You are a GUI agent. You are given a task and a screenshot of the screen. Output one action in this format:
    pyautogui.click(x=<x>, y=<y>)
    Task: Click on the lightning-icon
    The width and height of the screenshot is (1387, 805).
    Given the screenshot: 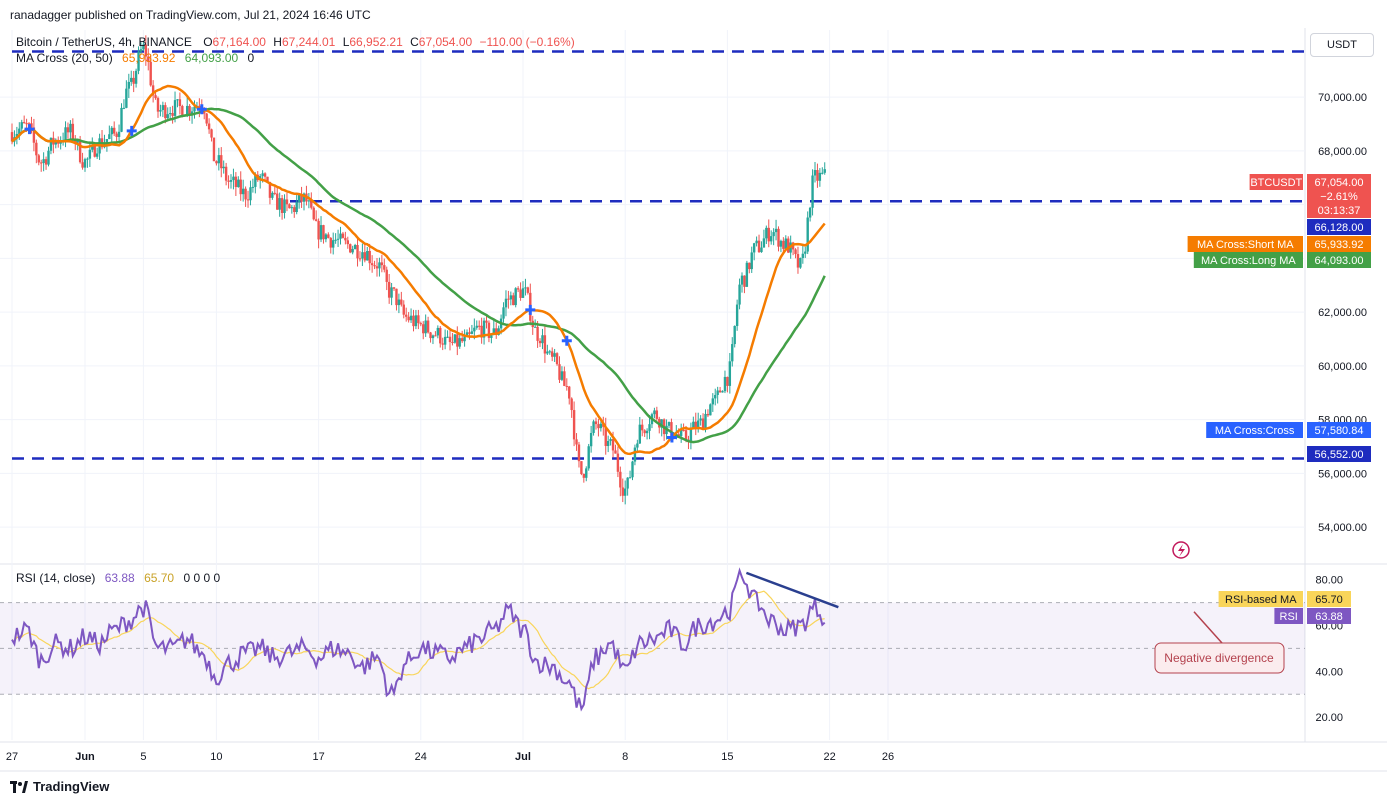 What is the action you would take?
    pyautogui.click(x=1181, y=550)
    